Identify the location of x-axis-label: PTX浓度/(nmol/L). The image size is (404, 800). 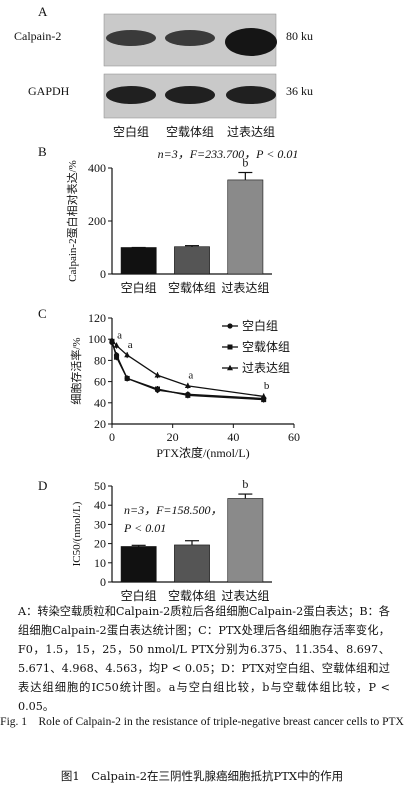
(202, 452).